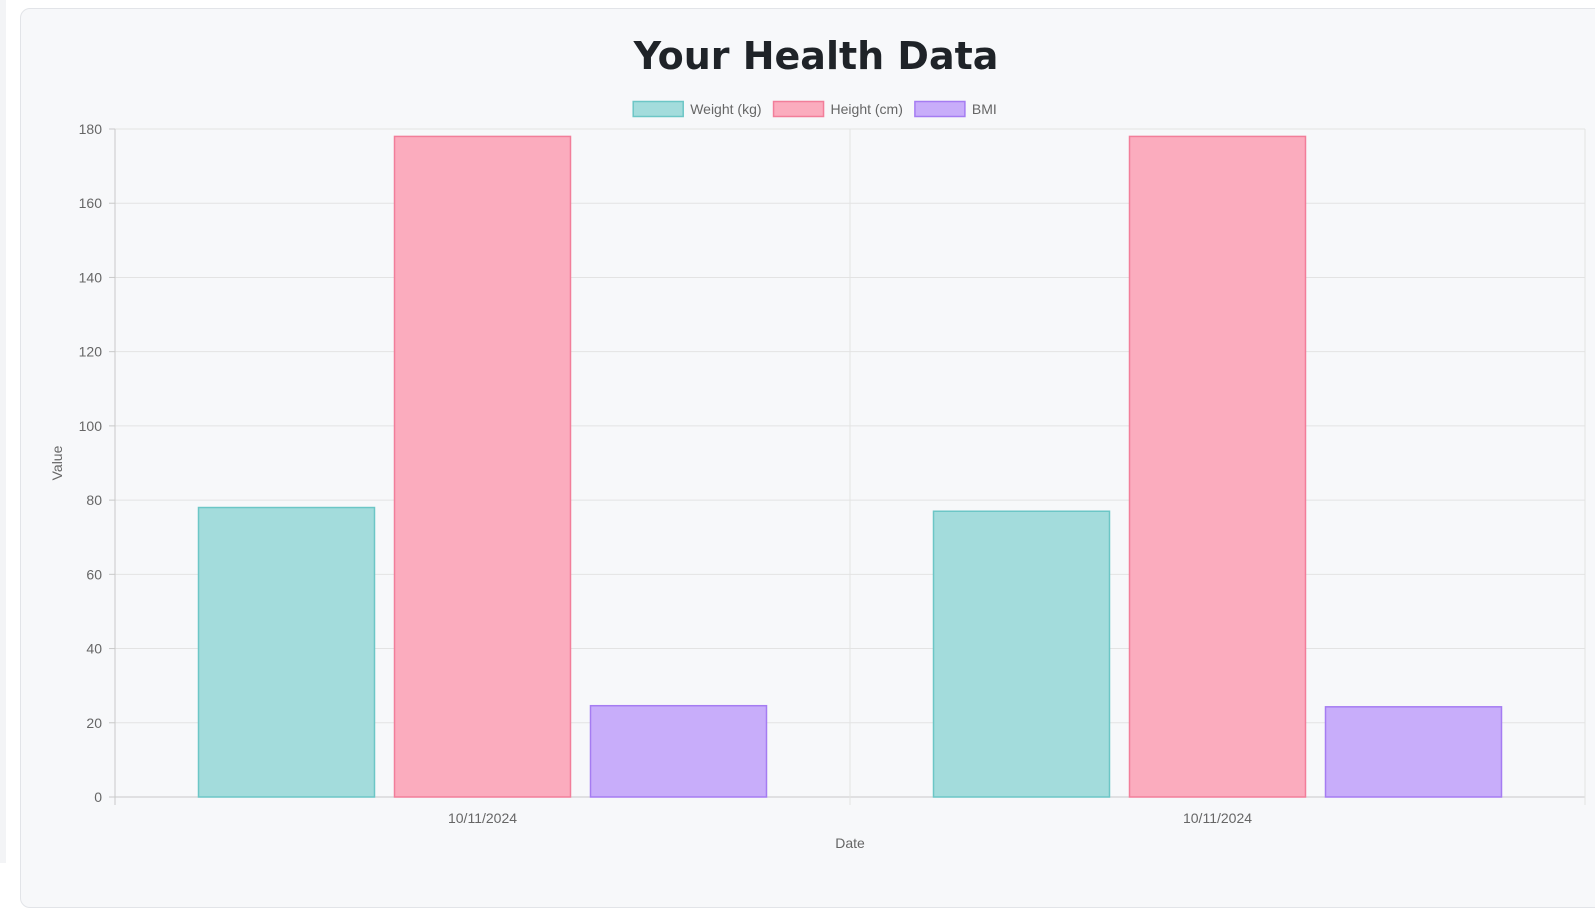  What do you see at coordinates (725, 109) in the screenshot?
I see `legend-label: Weight (kg)` at bounding box center [725, 109].